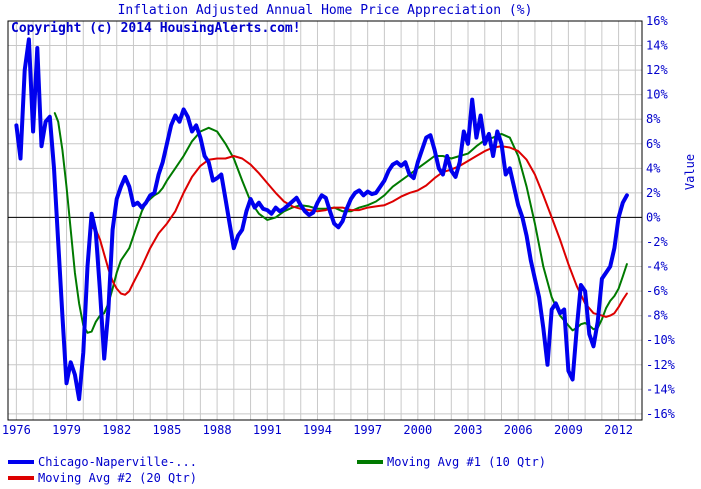 This screenshot has height=489, width=701. What do you see at coordinates (653, 217) in the screenshot?
I see `y-tick-label: 0%` at bounding box center [653, 217].